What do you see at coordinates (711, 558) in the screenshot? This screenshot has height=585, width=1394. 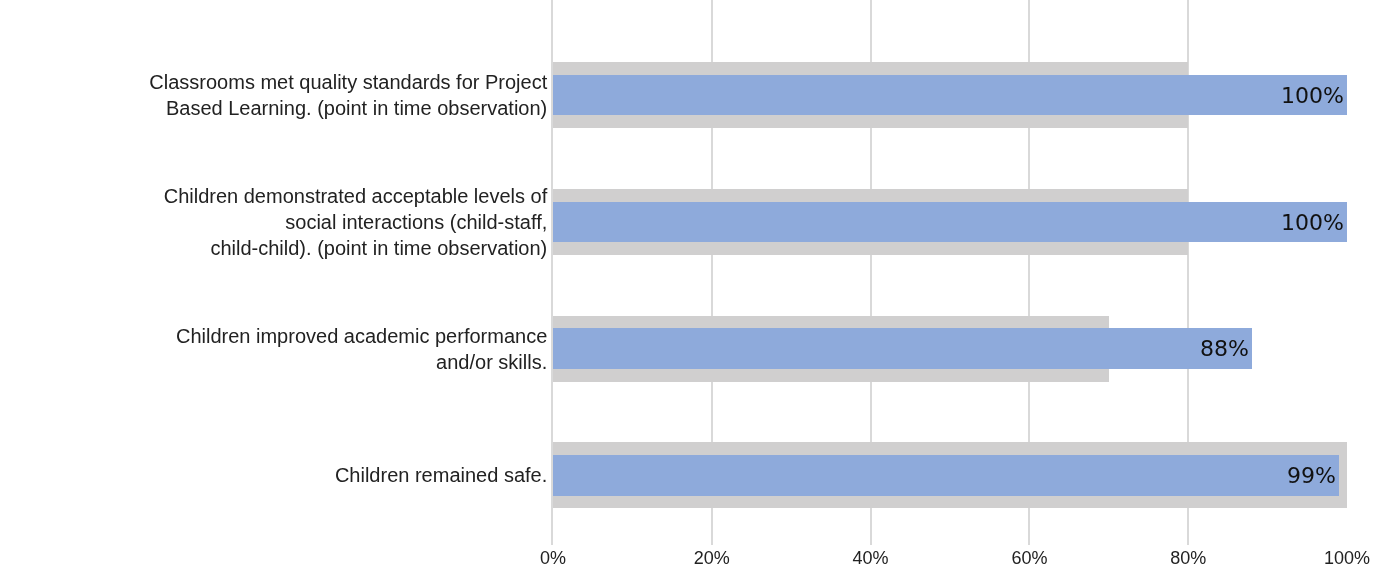 I see `x-tick-label: 20%` at bounding box center [711, 558].